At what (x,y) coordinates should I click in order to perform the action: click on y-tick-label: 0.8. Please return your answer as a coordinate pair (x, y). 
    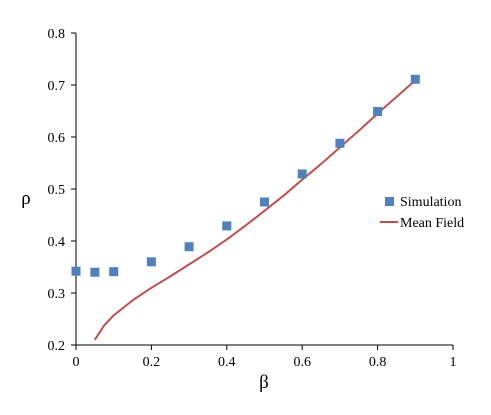
    Looking at the image, I should click on (57, 34).